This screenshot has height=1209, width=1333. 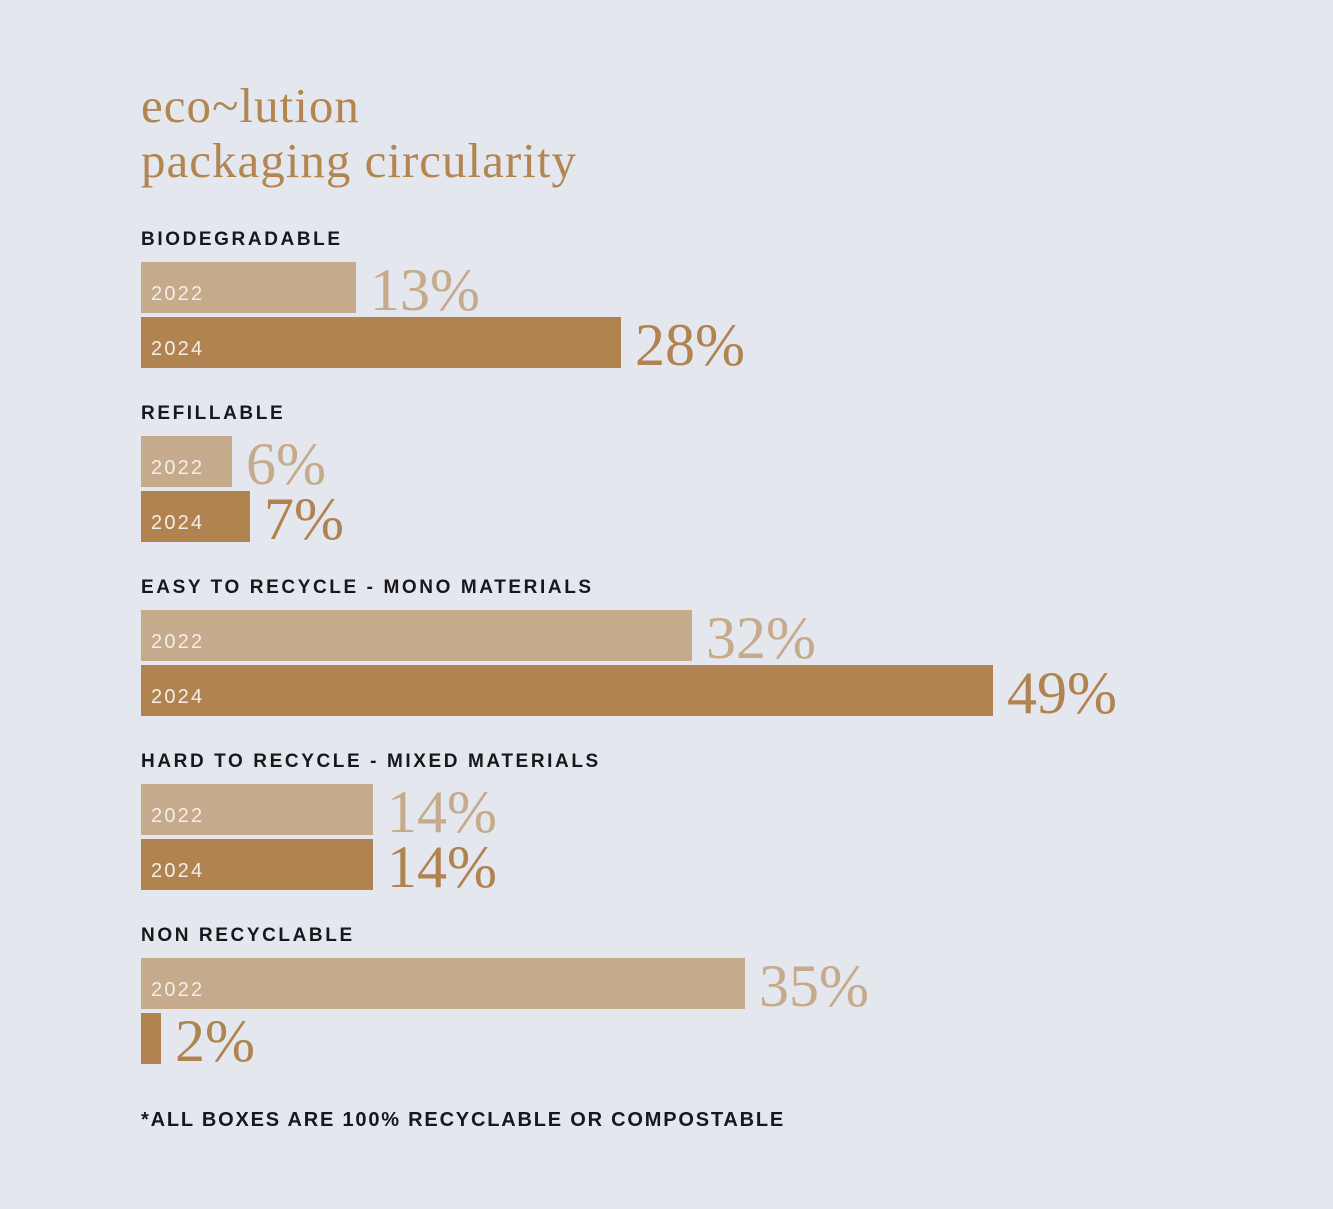 I want to click on category-label: NON RECYCLABLE, so click(x=248, y=935).